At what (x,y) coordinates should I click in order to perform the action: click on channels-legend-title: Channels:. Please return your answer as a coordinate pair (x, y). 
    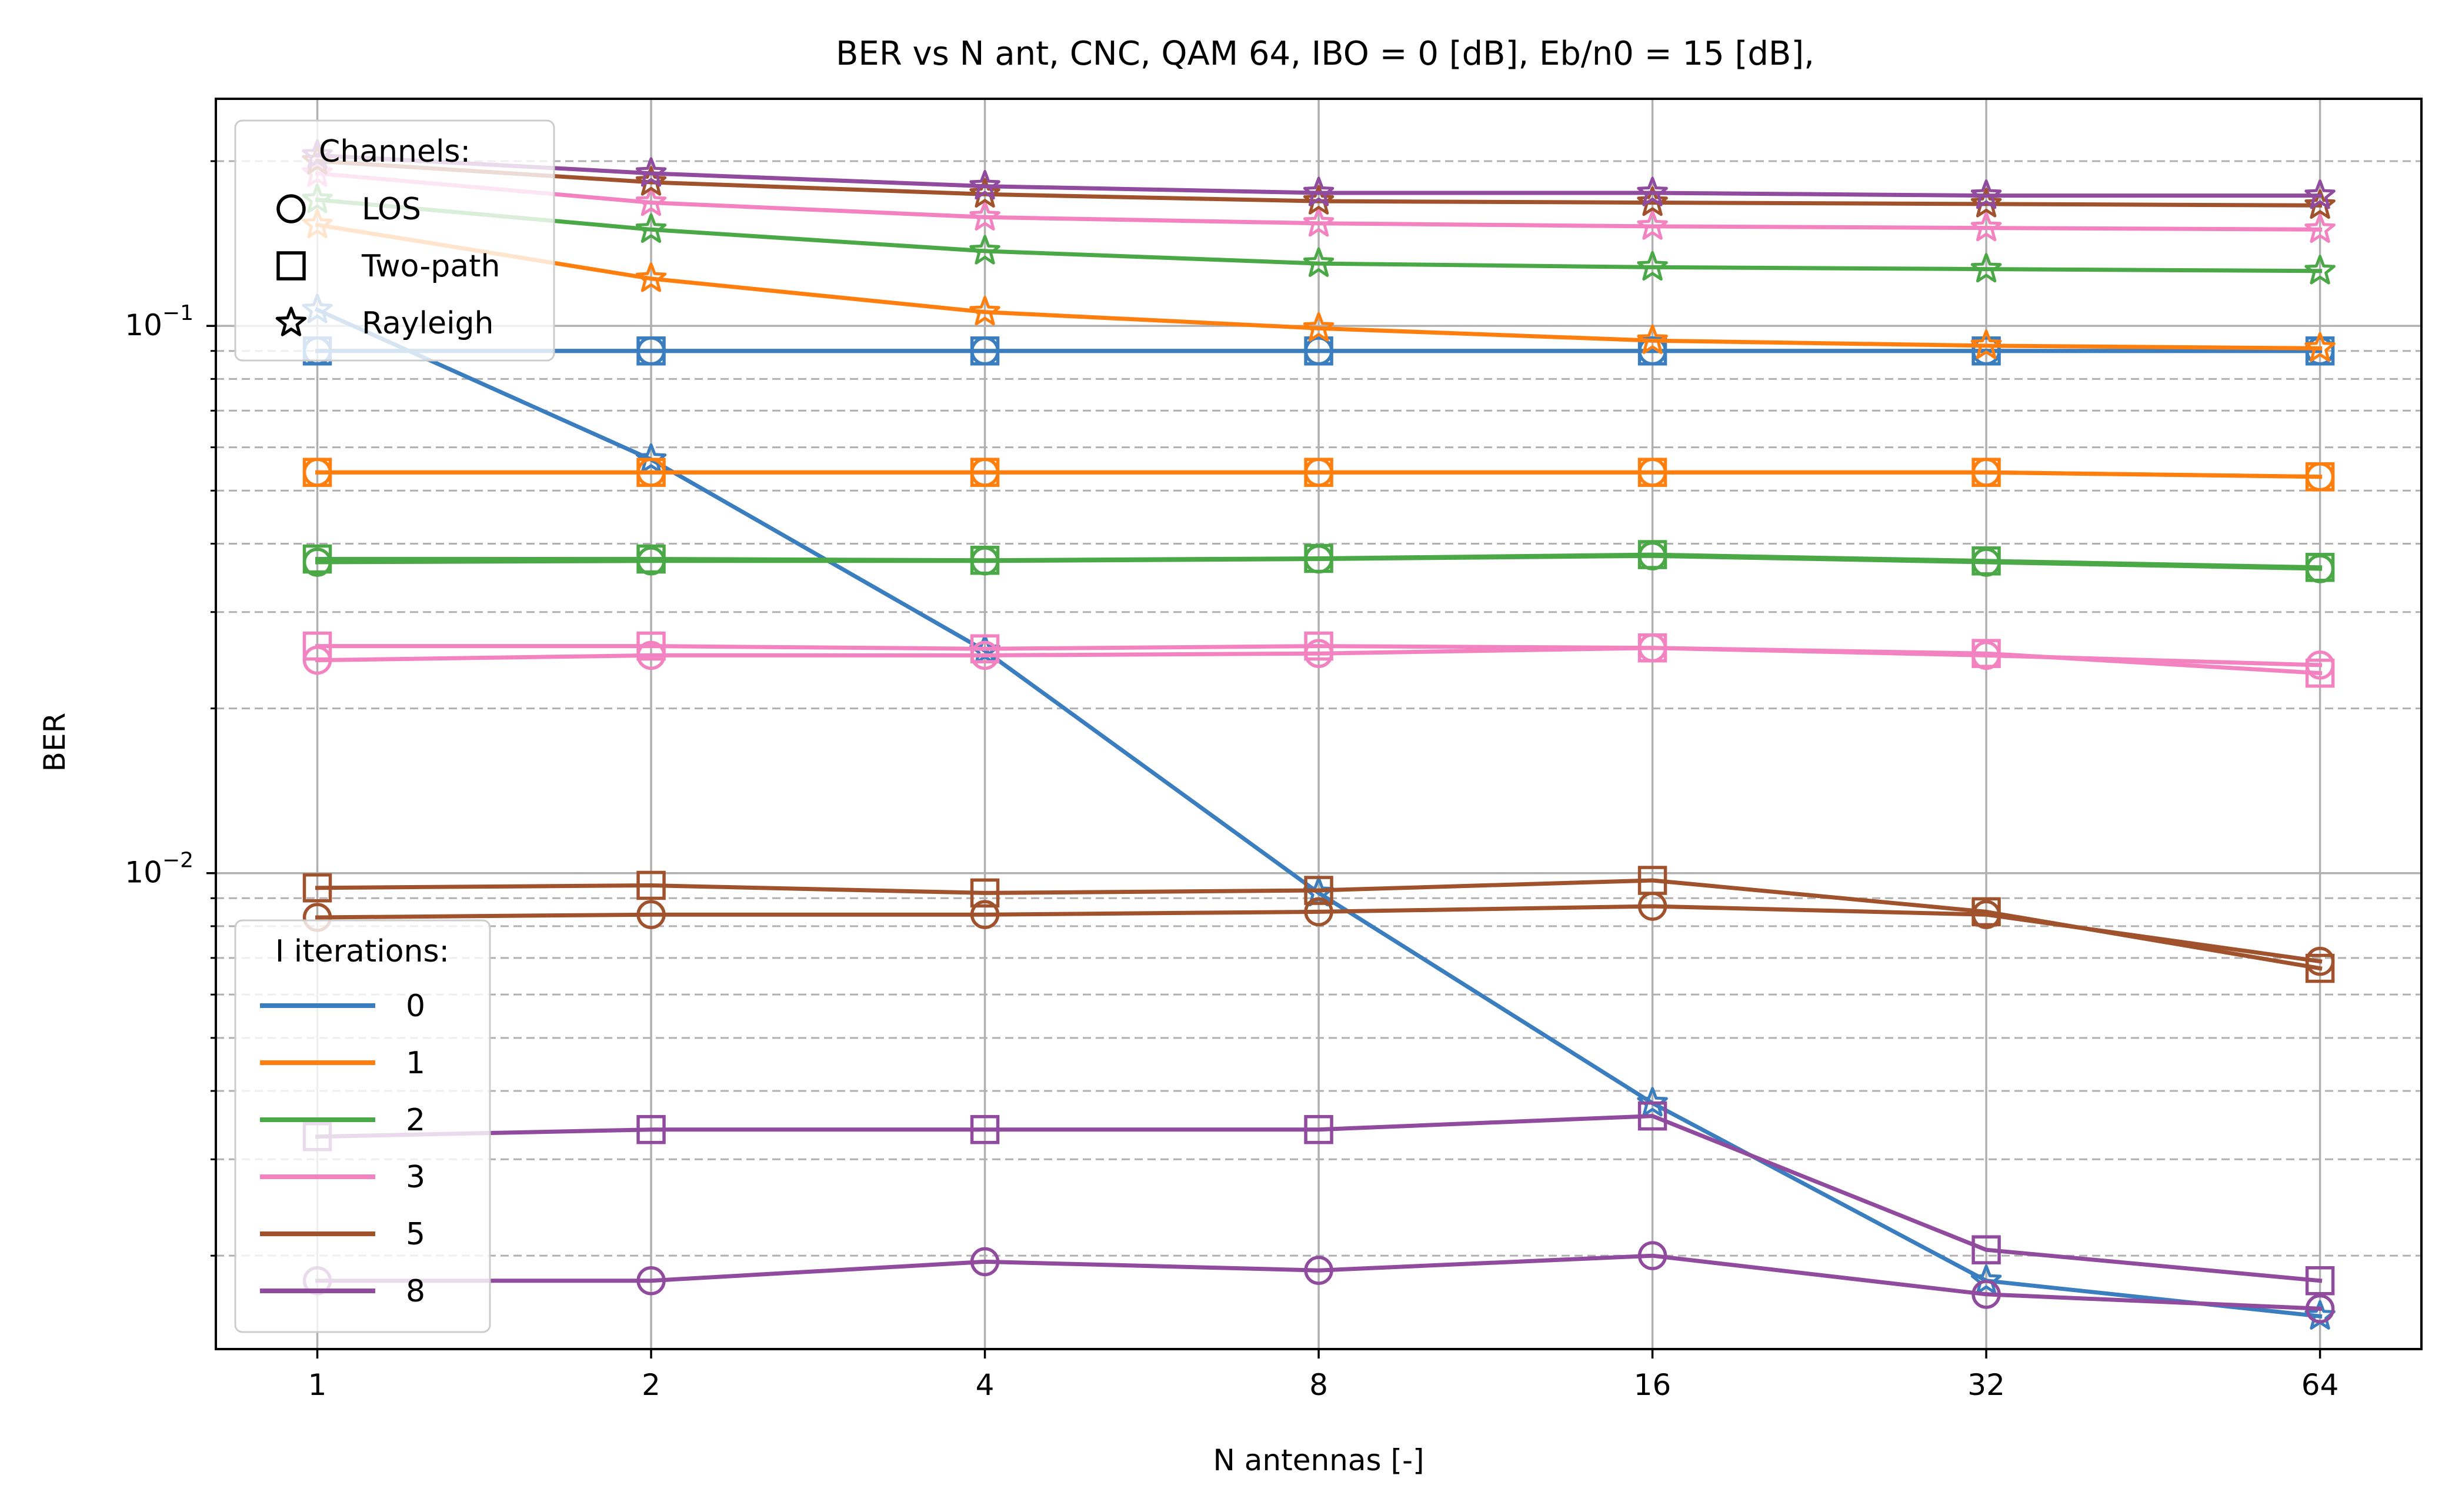
    Looking at the image, I should click on (395, 151).